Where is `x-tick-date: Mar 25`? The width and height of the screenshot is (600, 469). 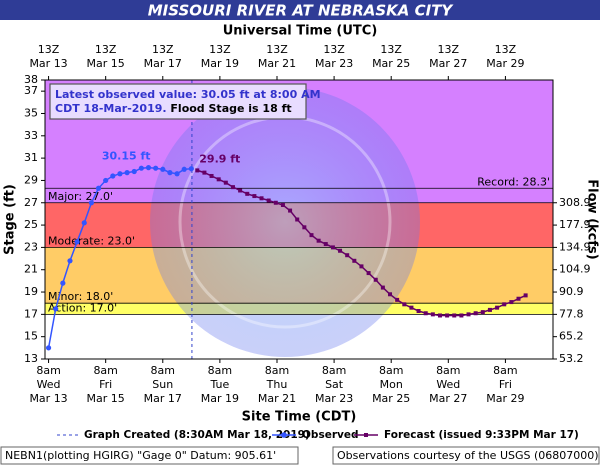 x-tick-date: Mar 25 is located at coordinates (391, 398).